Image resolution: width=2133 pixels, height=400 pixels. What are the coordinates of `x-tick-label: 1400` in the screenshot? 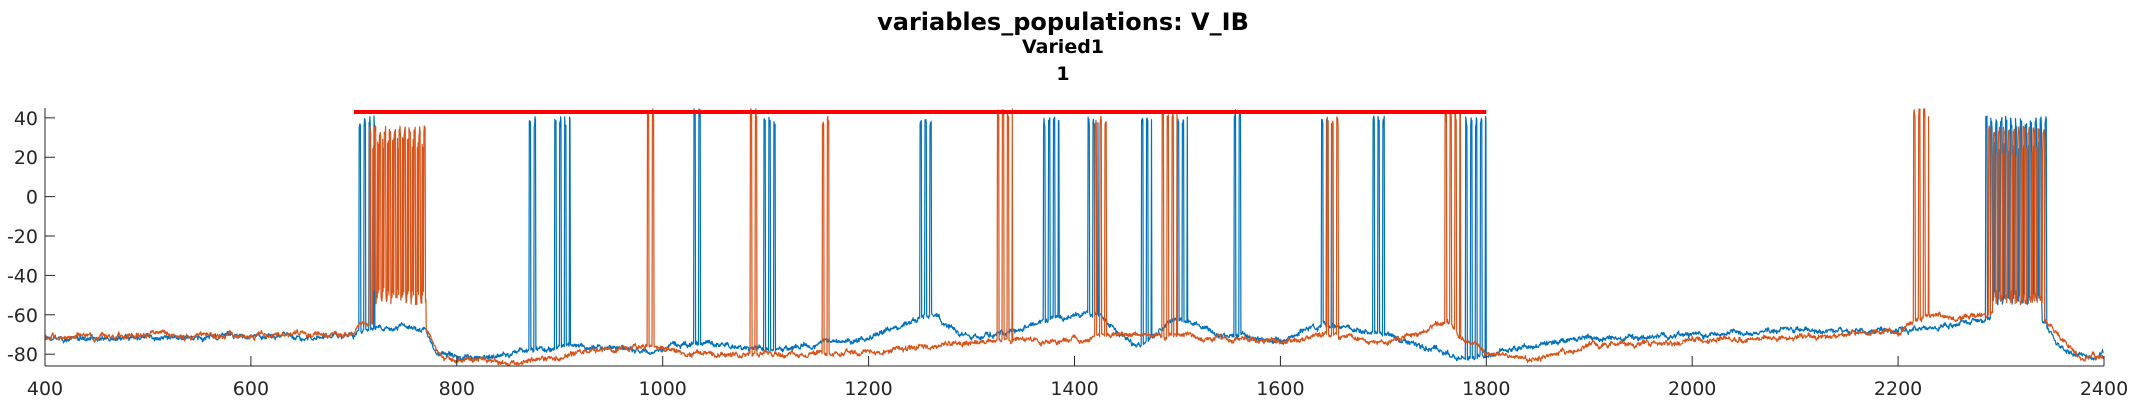 It's located at (1074, 389).